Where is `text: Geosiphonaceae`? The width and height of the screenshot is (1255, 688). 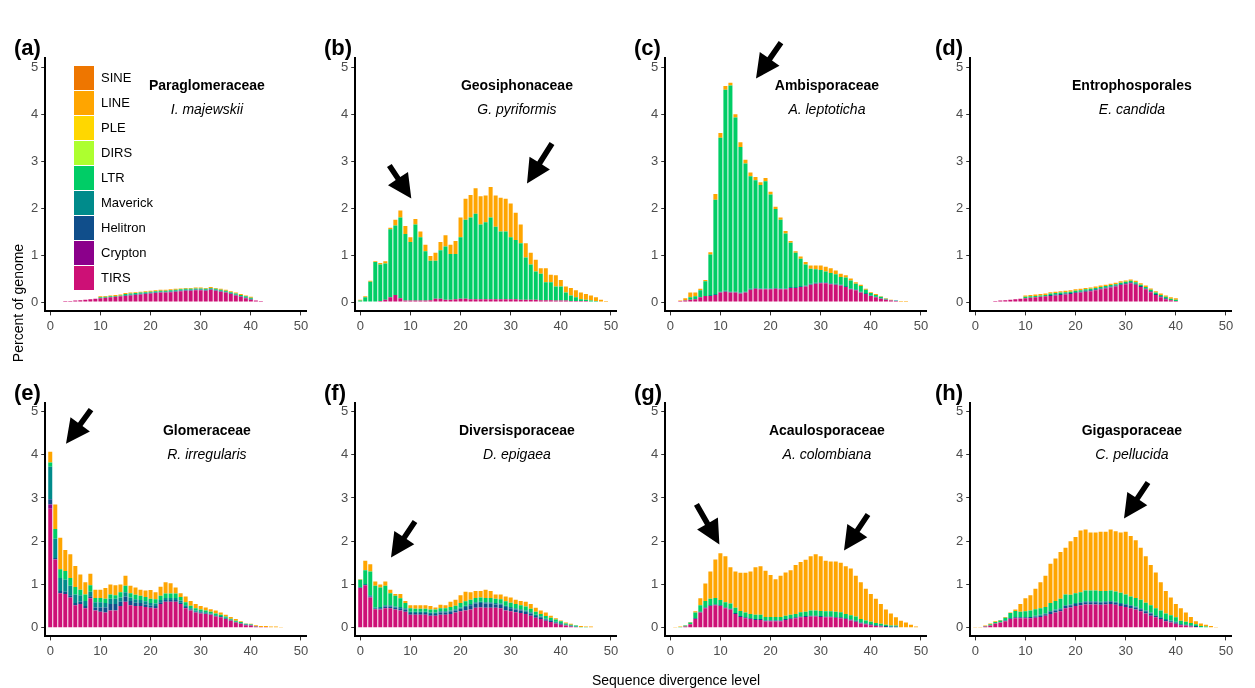 text: Geosiphonaceae is located at coordinates (517, 84).